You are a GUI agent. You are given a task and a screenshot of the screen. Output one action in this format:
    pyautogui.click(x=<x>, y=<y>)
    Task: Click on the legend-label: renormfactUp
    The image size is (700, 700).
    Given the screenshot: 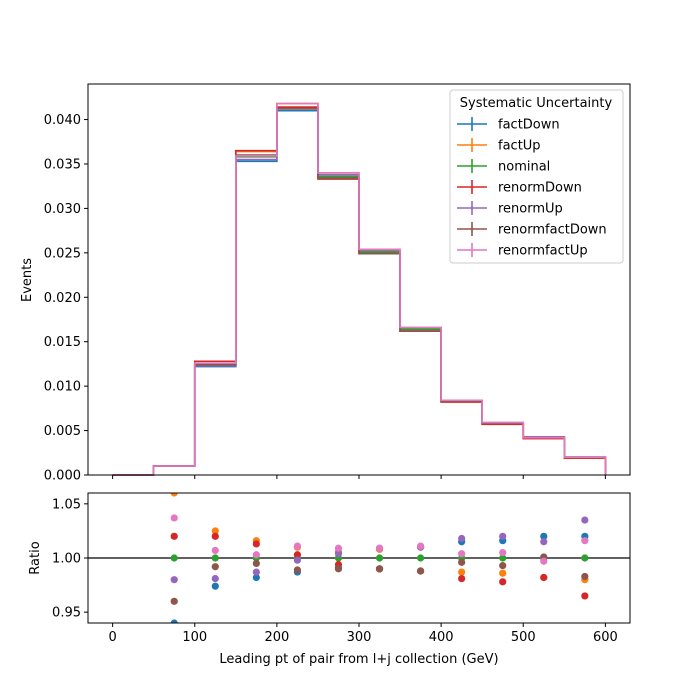 What is the action you would take?
    pyautogui.click(x=543, y=251)
    